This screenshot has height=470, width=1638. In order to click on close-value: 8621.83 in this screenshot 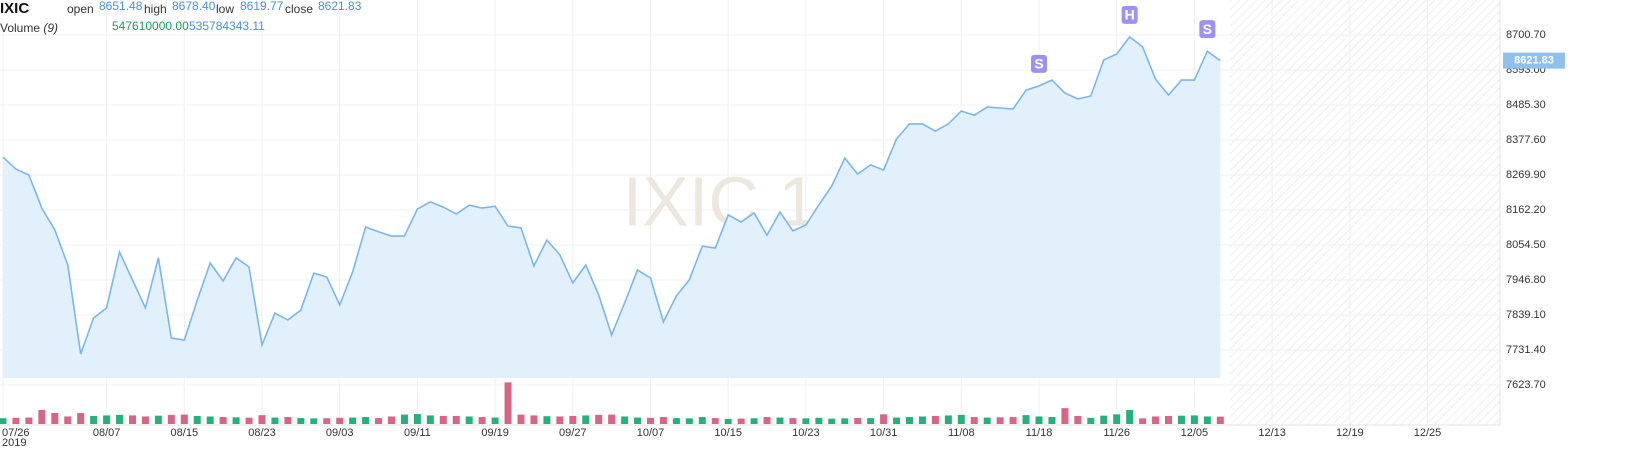, I will do `click(340, 6)`.